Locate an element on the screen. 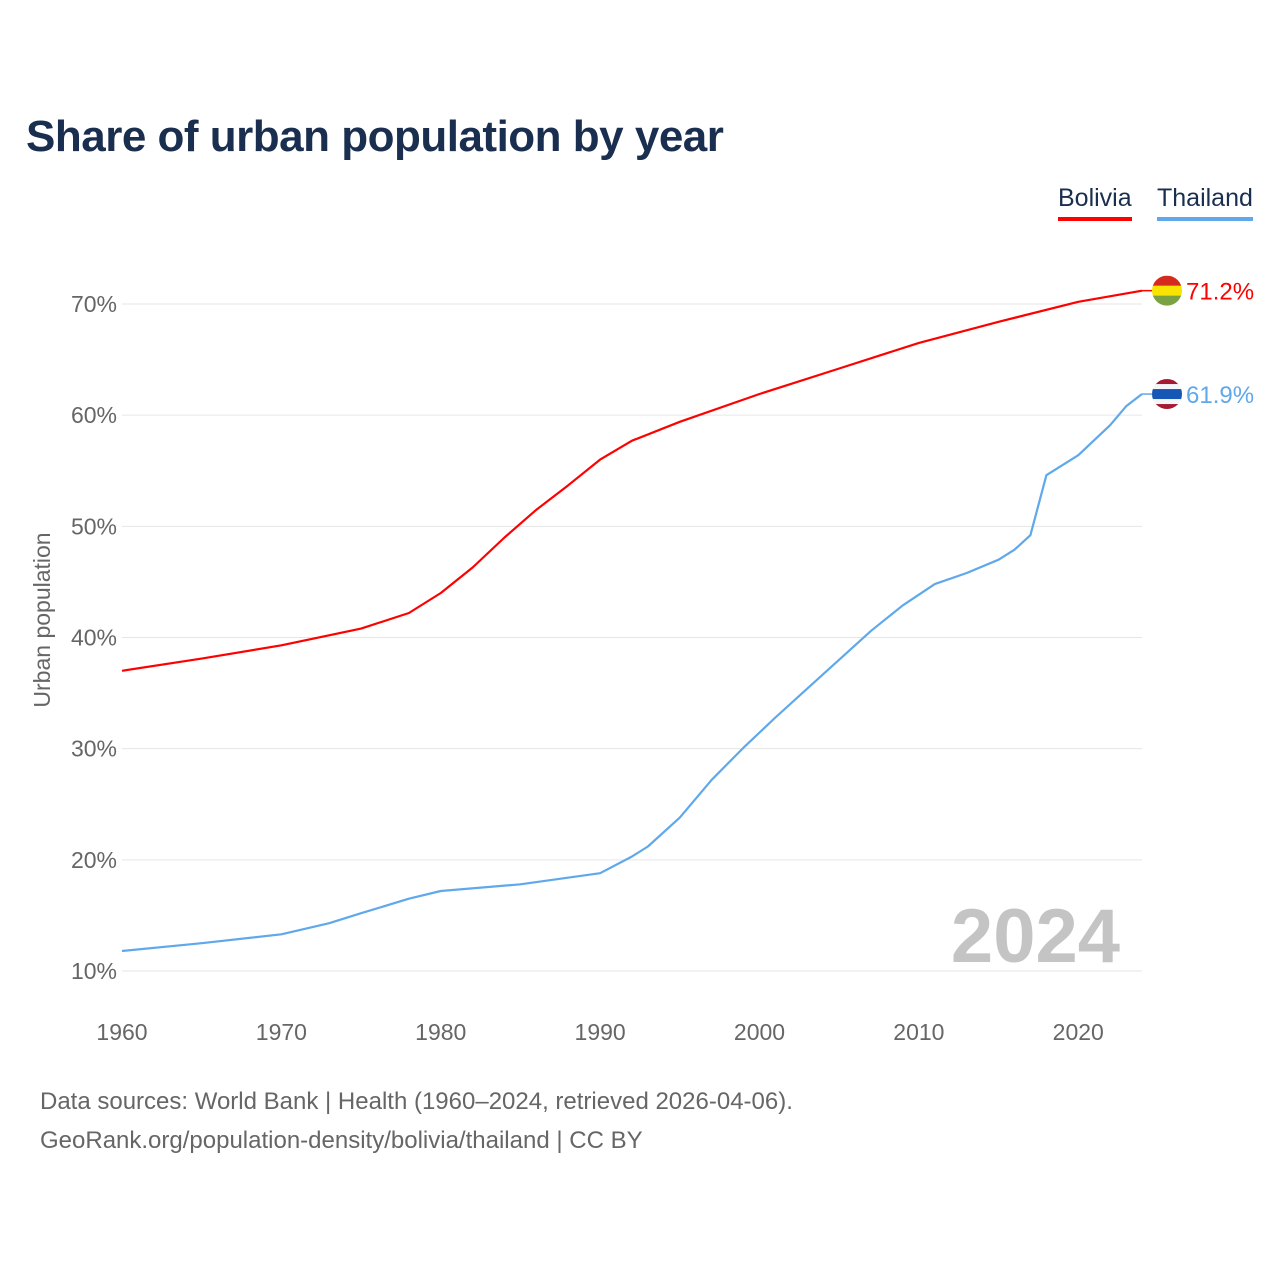 The height and width of the screenshot is (1280, 1280). x-tick-label: 2020 is located at coordinates (1078, 1032).